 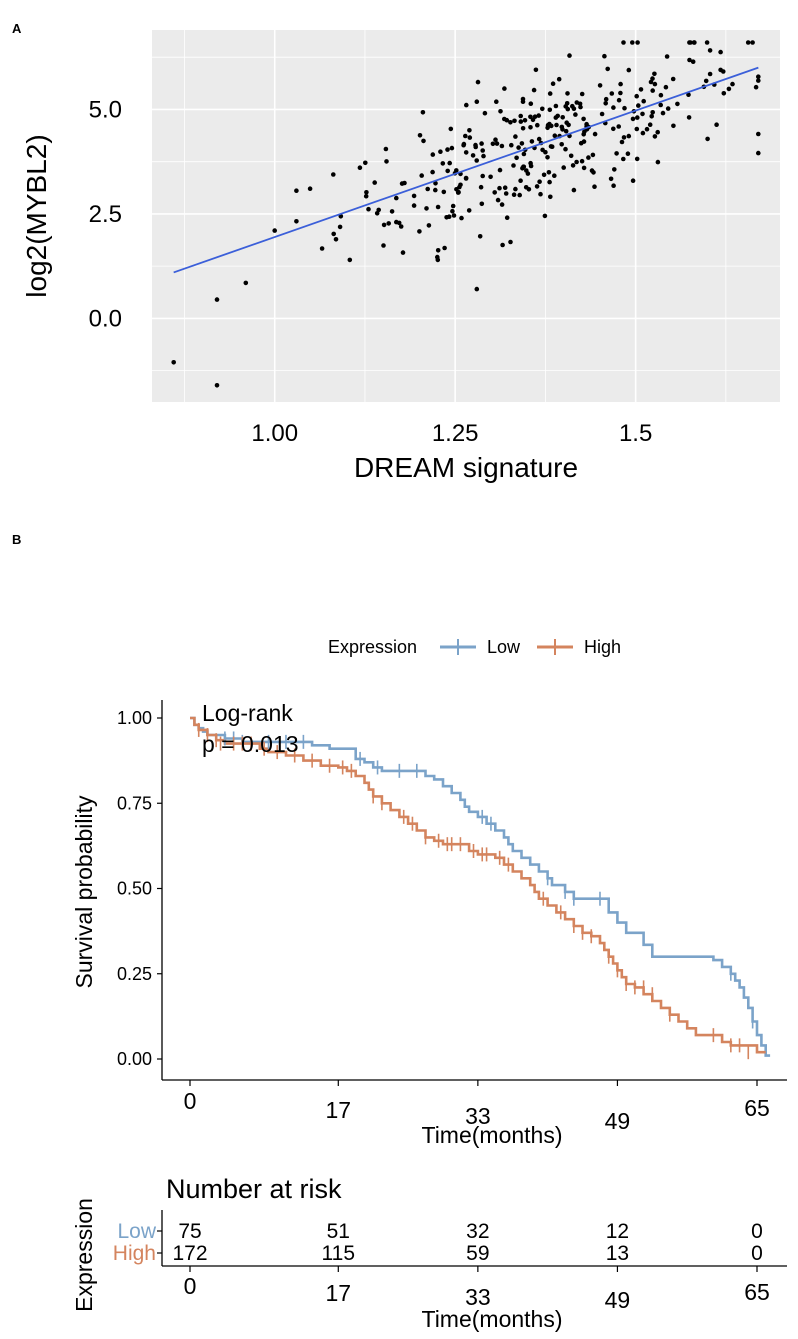 What do you see at coordinates (105, 318) in the screenshot?
I see `scatter-y-tick-label: 0.0` at bounding box center [105, 318].